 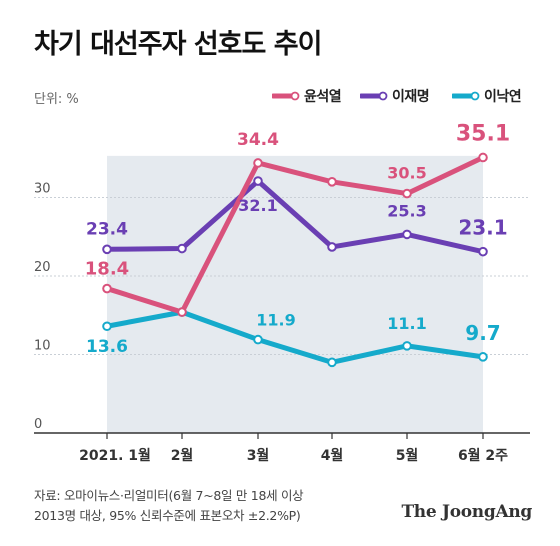 What do you see at coordinates (42, 346) in the screenshot?
I see `y-tick-label-10: 10` at bounding box center [42, 346].